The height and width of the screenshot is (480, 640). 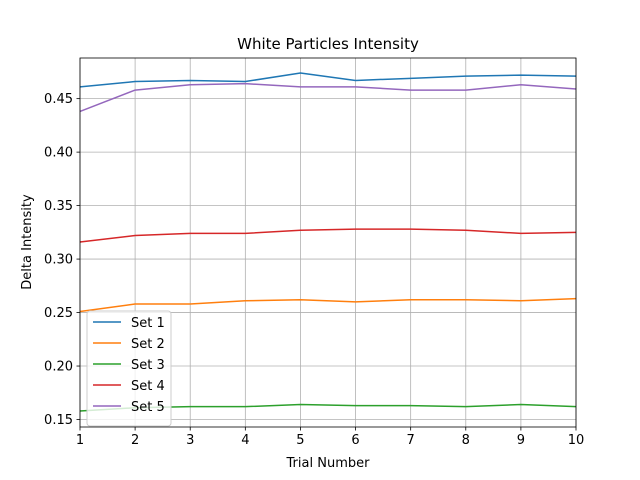 I want to click on y-tick-label: 0.20, so click(x=58, y=367).